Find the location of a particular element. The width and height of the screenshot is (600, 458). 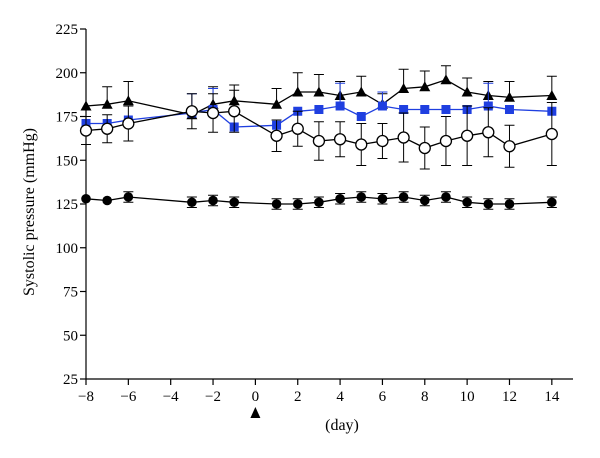

x-tick-label: 0 is located at coordinates (256, 397).